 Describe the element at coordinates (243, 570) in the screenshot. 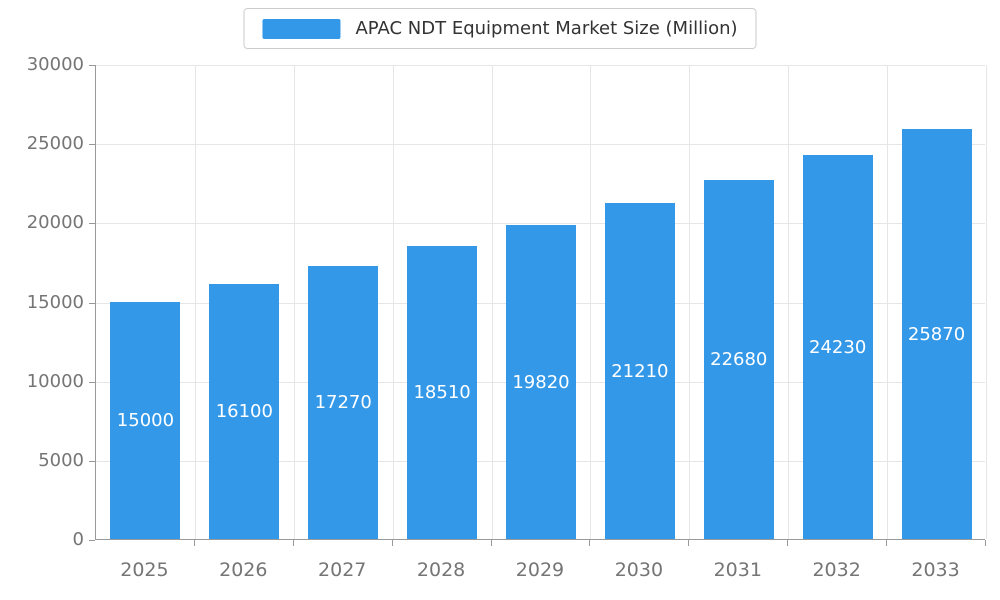

I see `x-axis-label: 2026` at that location.